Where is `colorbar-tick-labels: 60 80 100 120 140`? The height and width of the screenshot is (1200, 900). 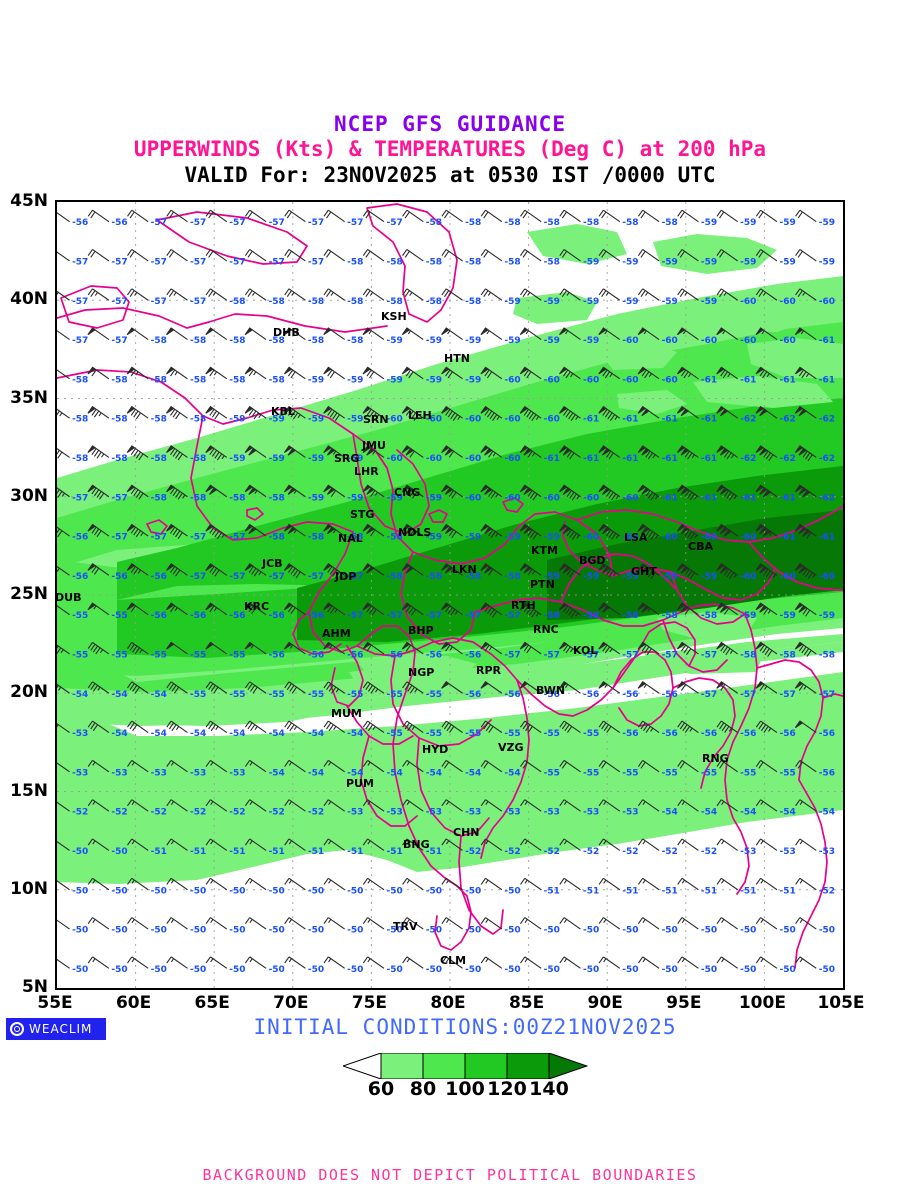
colorbar-tick-labels: 60 80 100 120 140 is located at coordinates (468, 1090).